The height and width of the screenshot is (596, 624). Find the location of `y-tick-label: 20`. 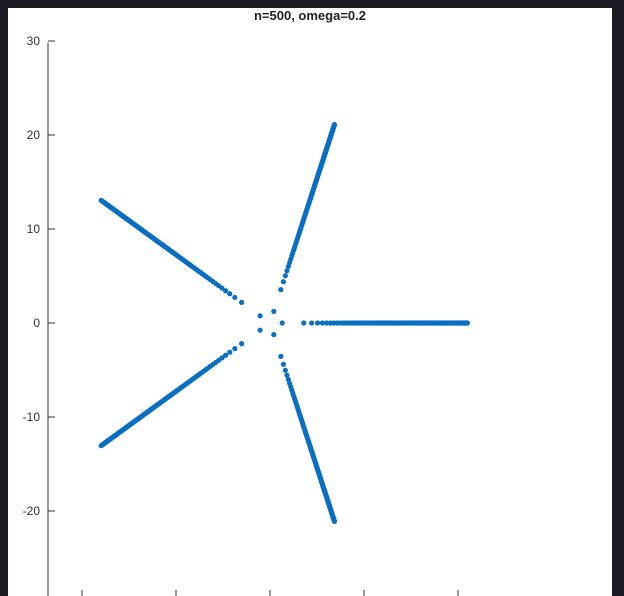

y-tick-label: 20 is located at coordinates (34, 135).